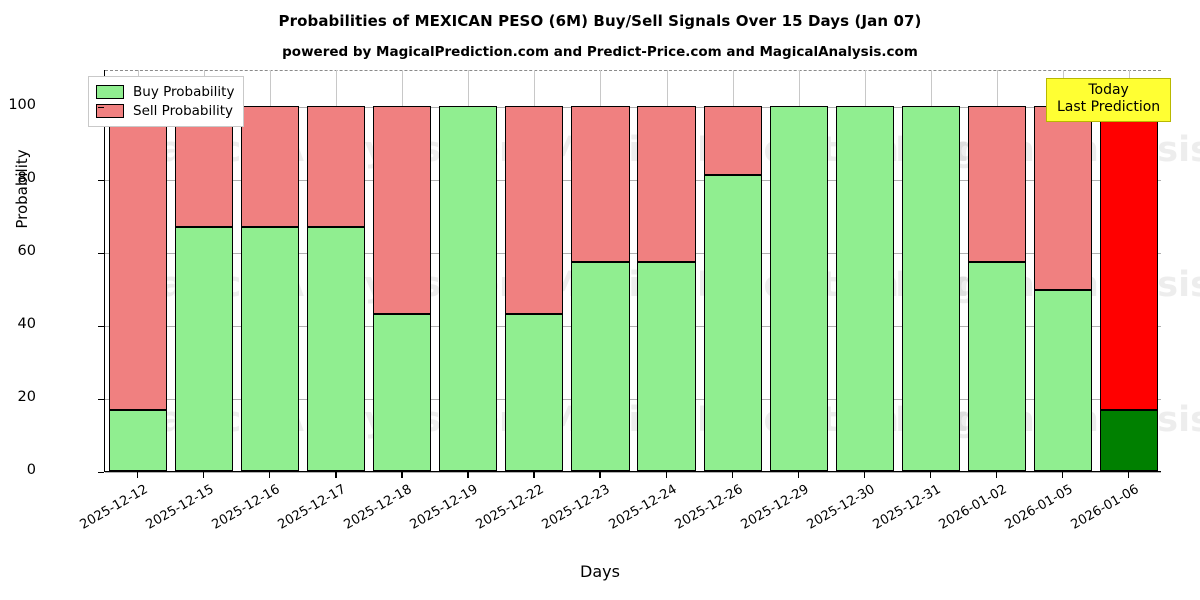  Describe the element at coordinates (110, 91) in the screenshot. I see `legend-swatch-buy` at that location.